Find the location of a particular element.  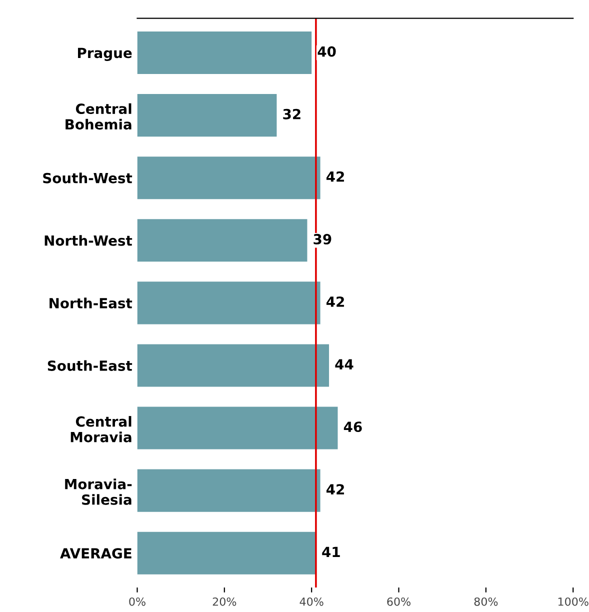

data-label: 46 is located at coordinates (353, 427).